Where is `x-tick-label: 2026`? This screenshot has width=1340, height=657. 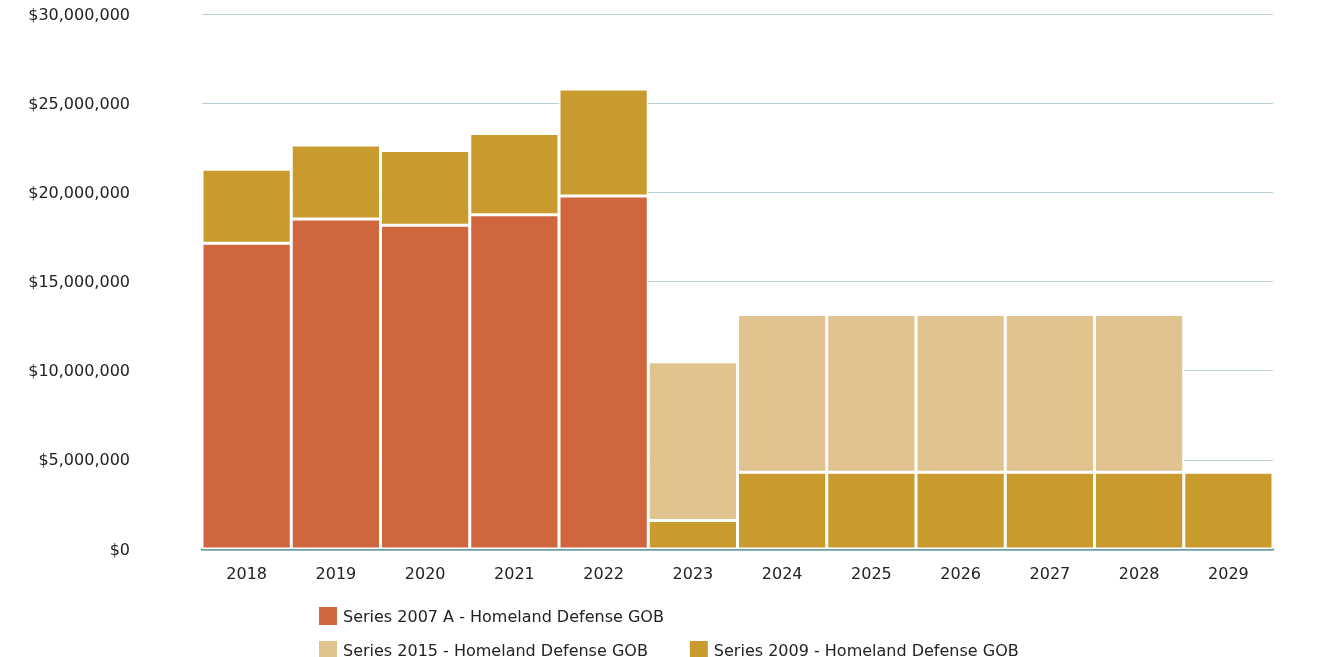 x-tick-label: 2026 is located at coordinates (960, 573).